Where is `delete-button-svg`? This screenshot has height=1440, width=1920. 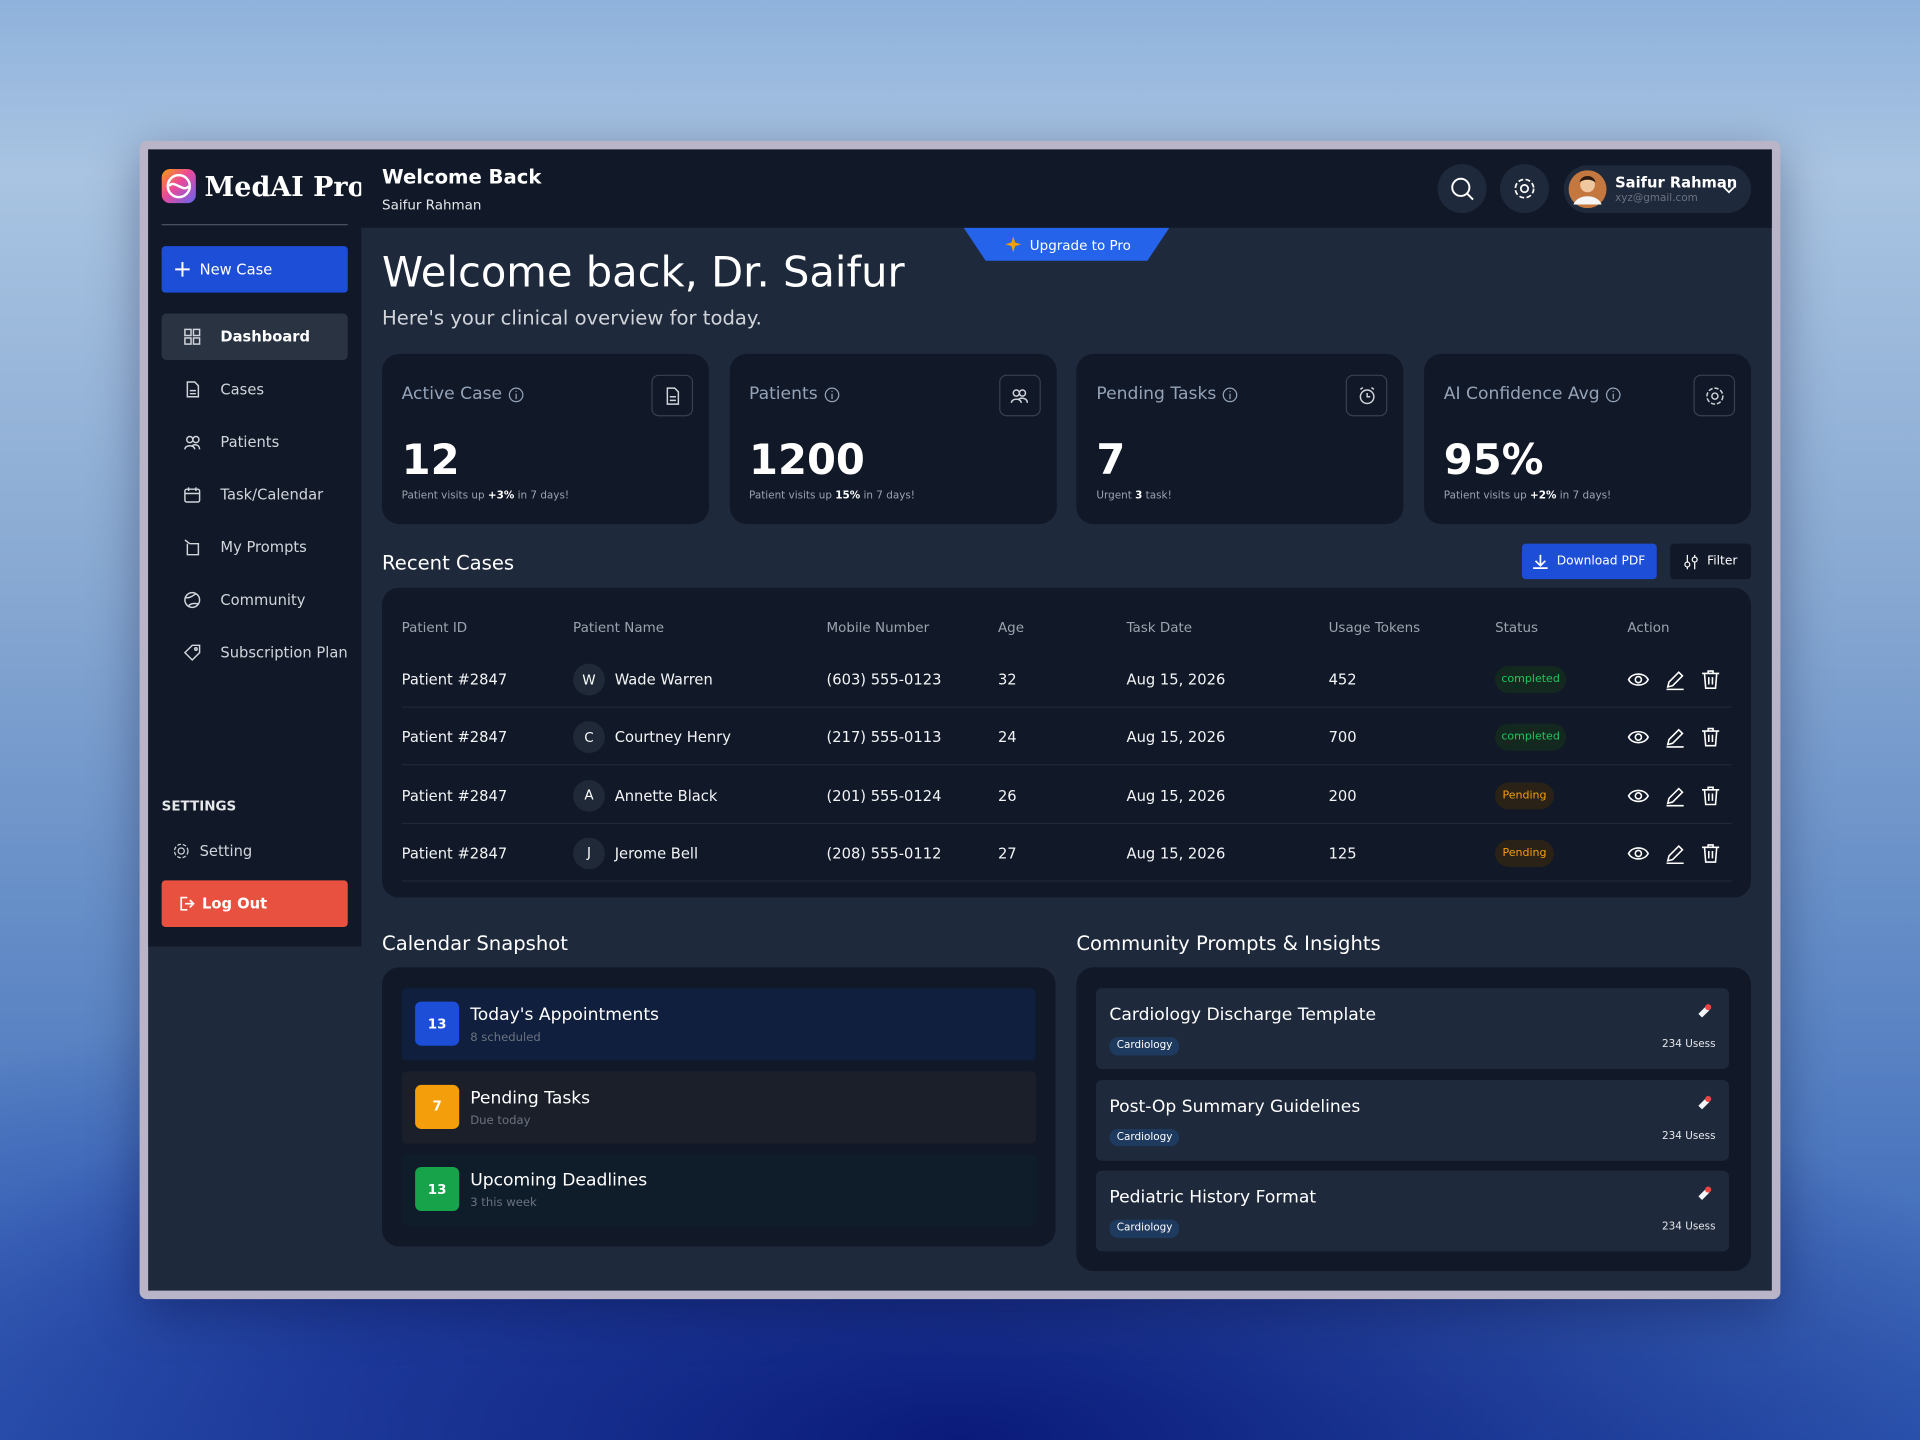
delete-button-svg is located at coordinates (1711, 795).